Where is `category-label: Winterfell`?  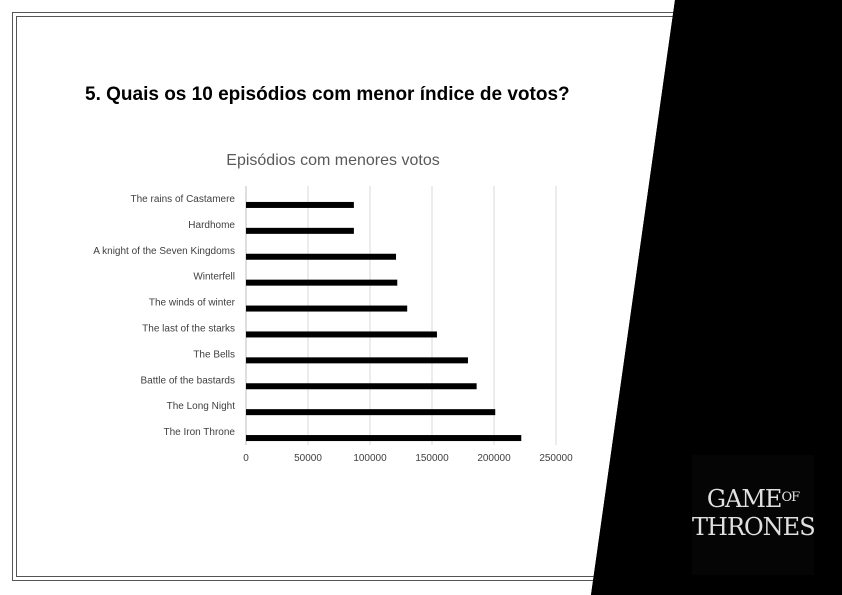
category-label: Winterfell is located at coordinates (214, 277).